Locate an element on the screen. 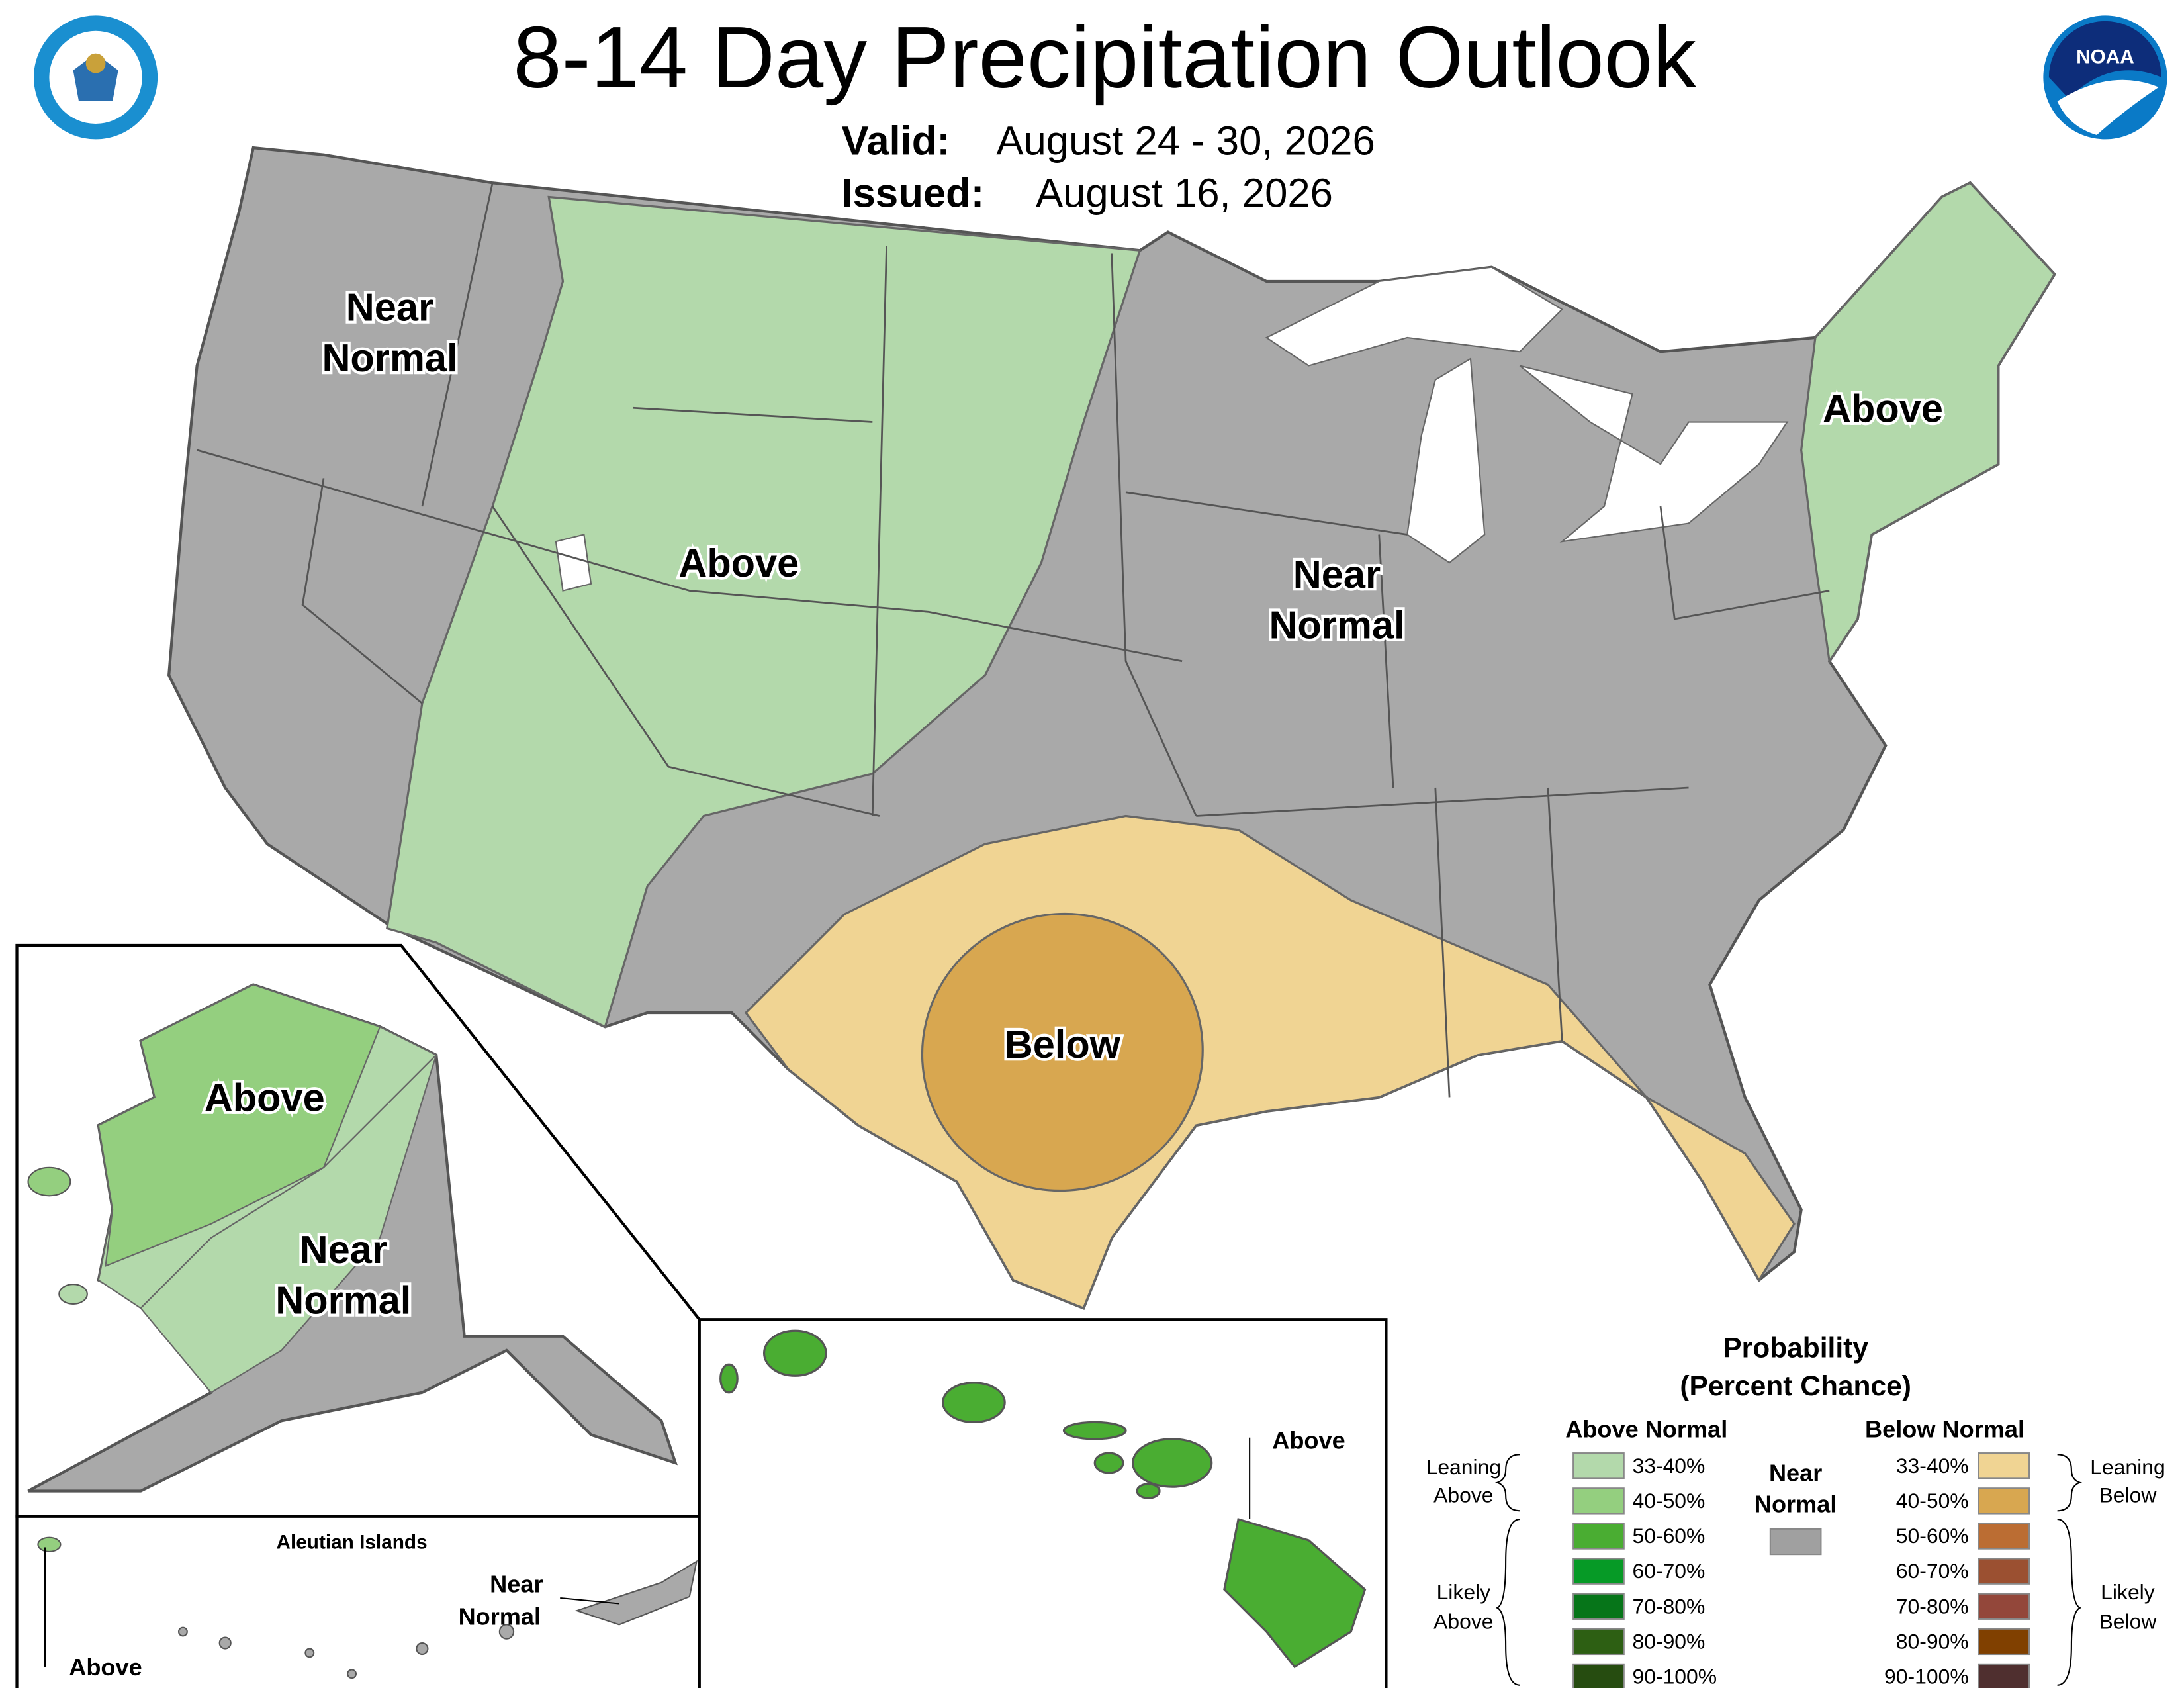 This screenshot has width=2184, height=1688. noaa-logo: NOAA is located at coordinates (2105, 77).